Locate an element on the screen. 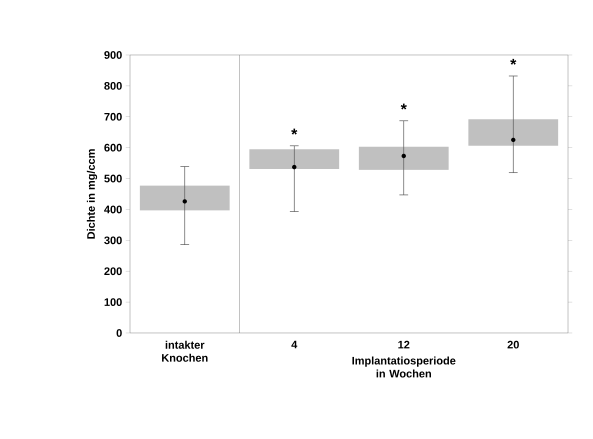 The image size is (593, 439). y-tick-label: 500 is located at coordinates (113, 178).